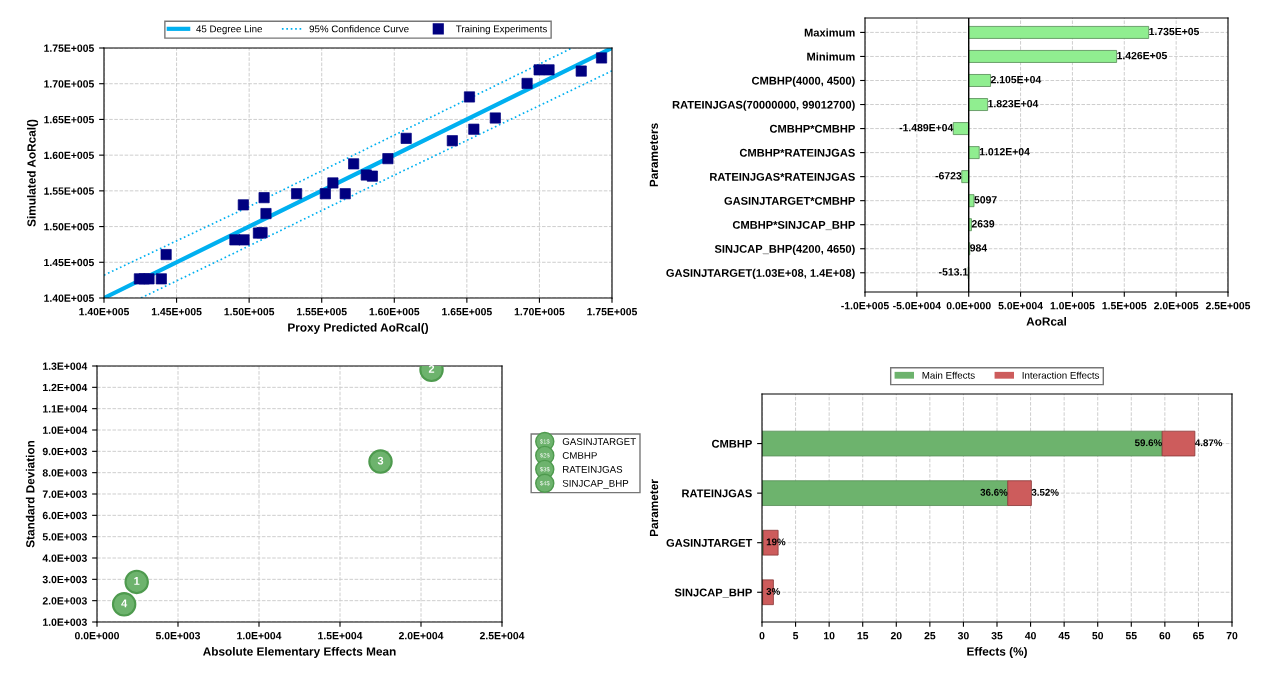 The width and height of the screenshot is (1261, 687). What do you see at coordinates (104, 312) in the screenshot?
I see `x-tick-label: 1.40E+005` at bounding box center [104, 312].